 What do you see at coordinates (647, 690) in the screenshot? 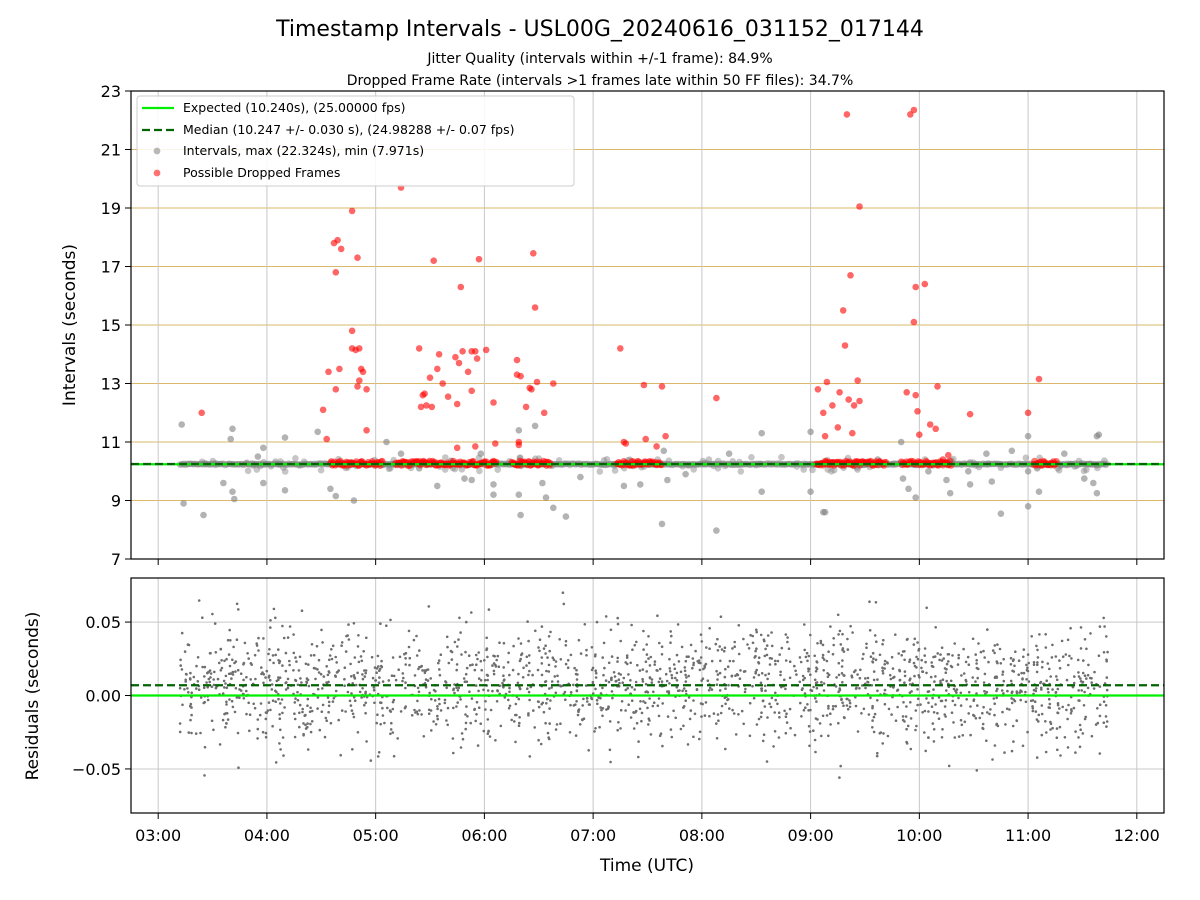
I see `residuals-reference-lines` at bounding box center [647, 690].